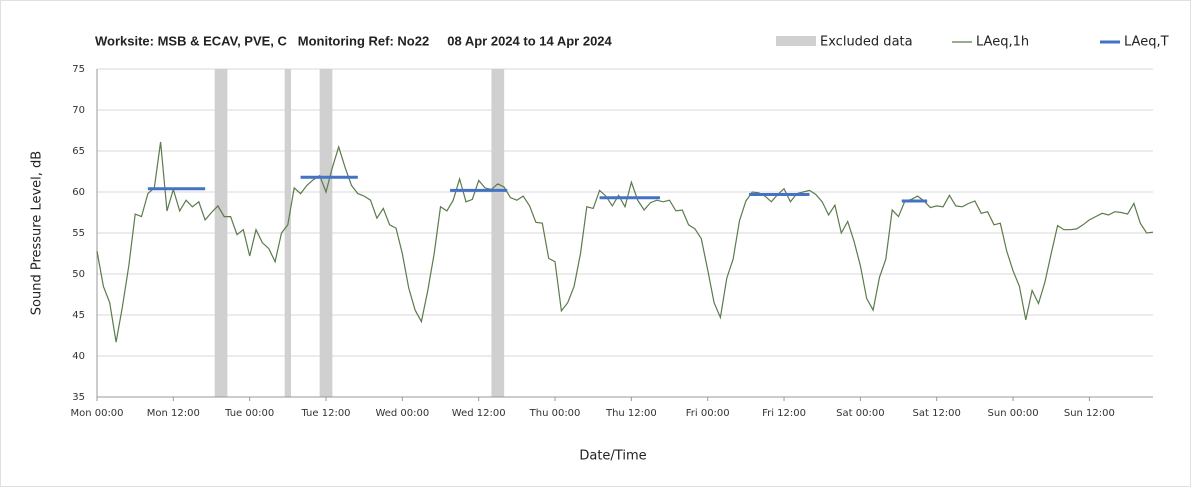 This screenshot has width=1203, height=488. I want to click on x-tick-label: Tue 00:00, so click(249, 413).